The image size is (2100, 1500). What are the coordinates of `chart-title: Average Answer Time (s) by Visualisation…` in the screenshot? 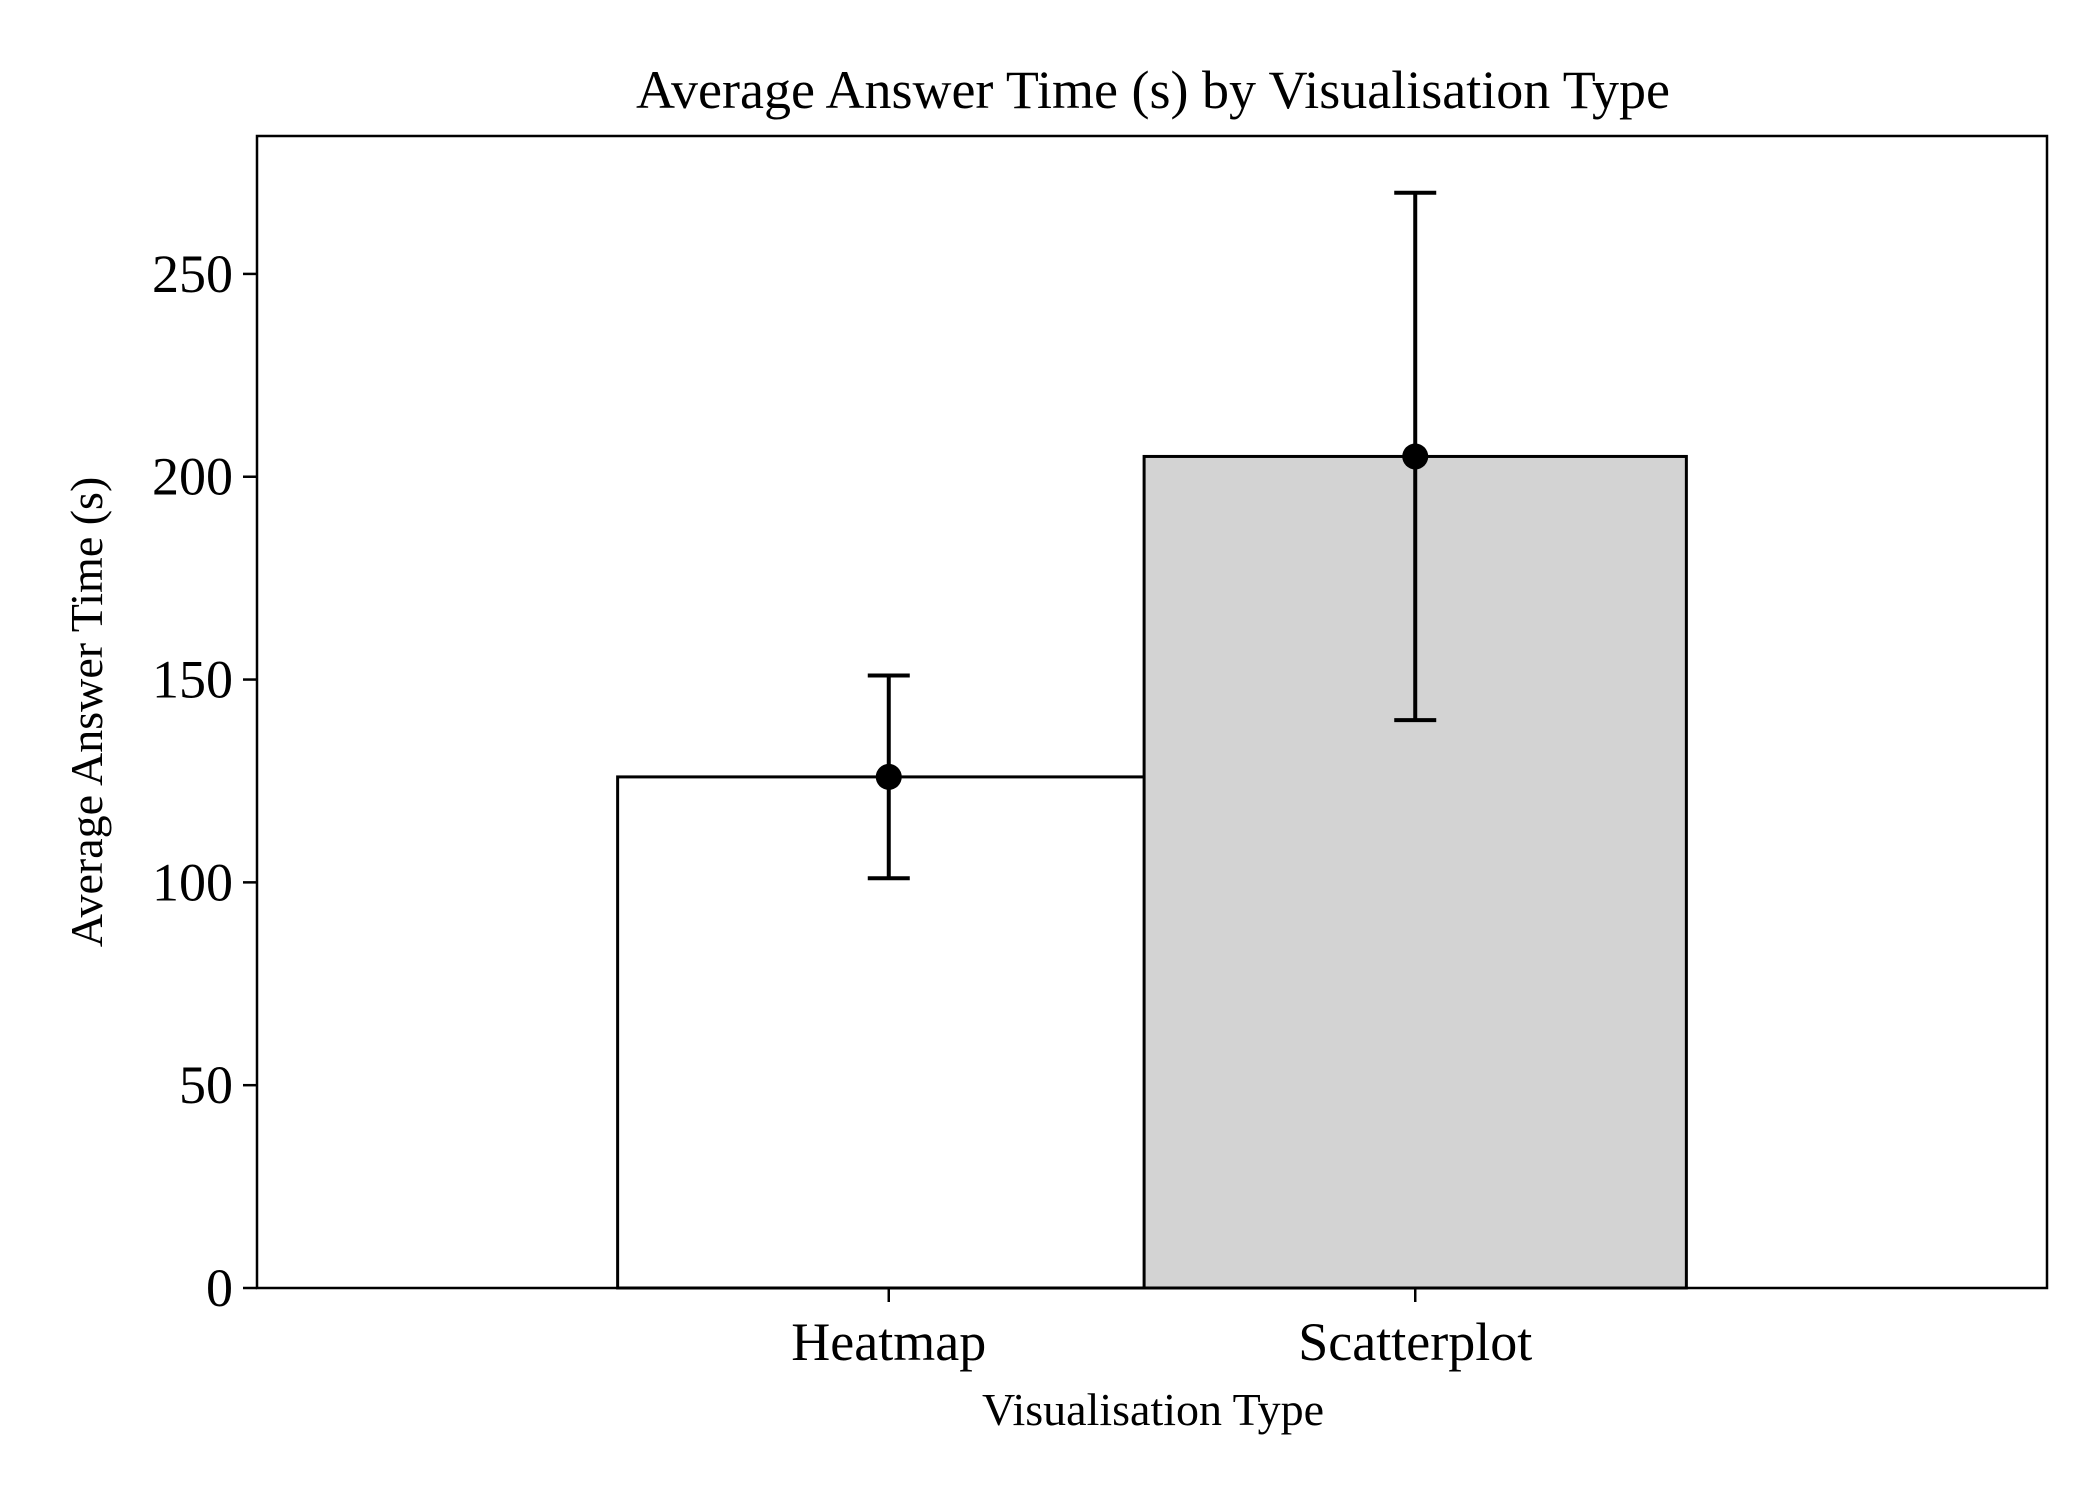 It's located at (1153, 90).